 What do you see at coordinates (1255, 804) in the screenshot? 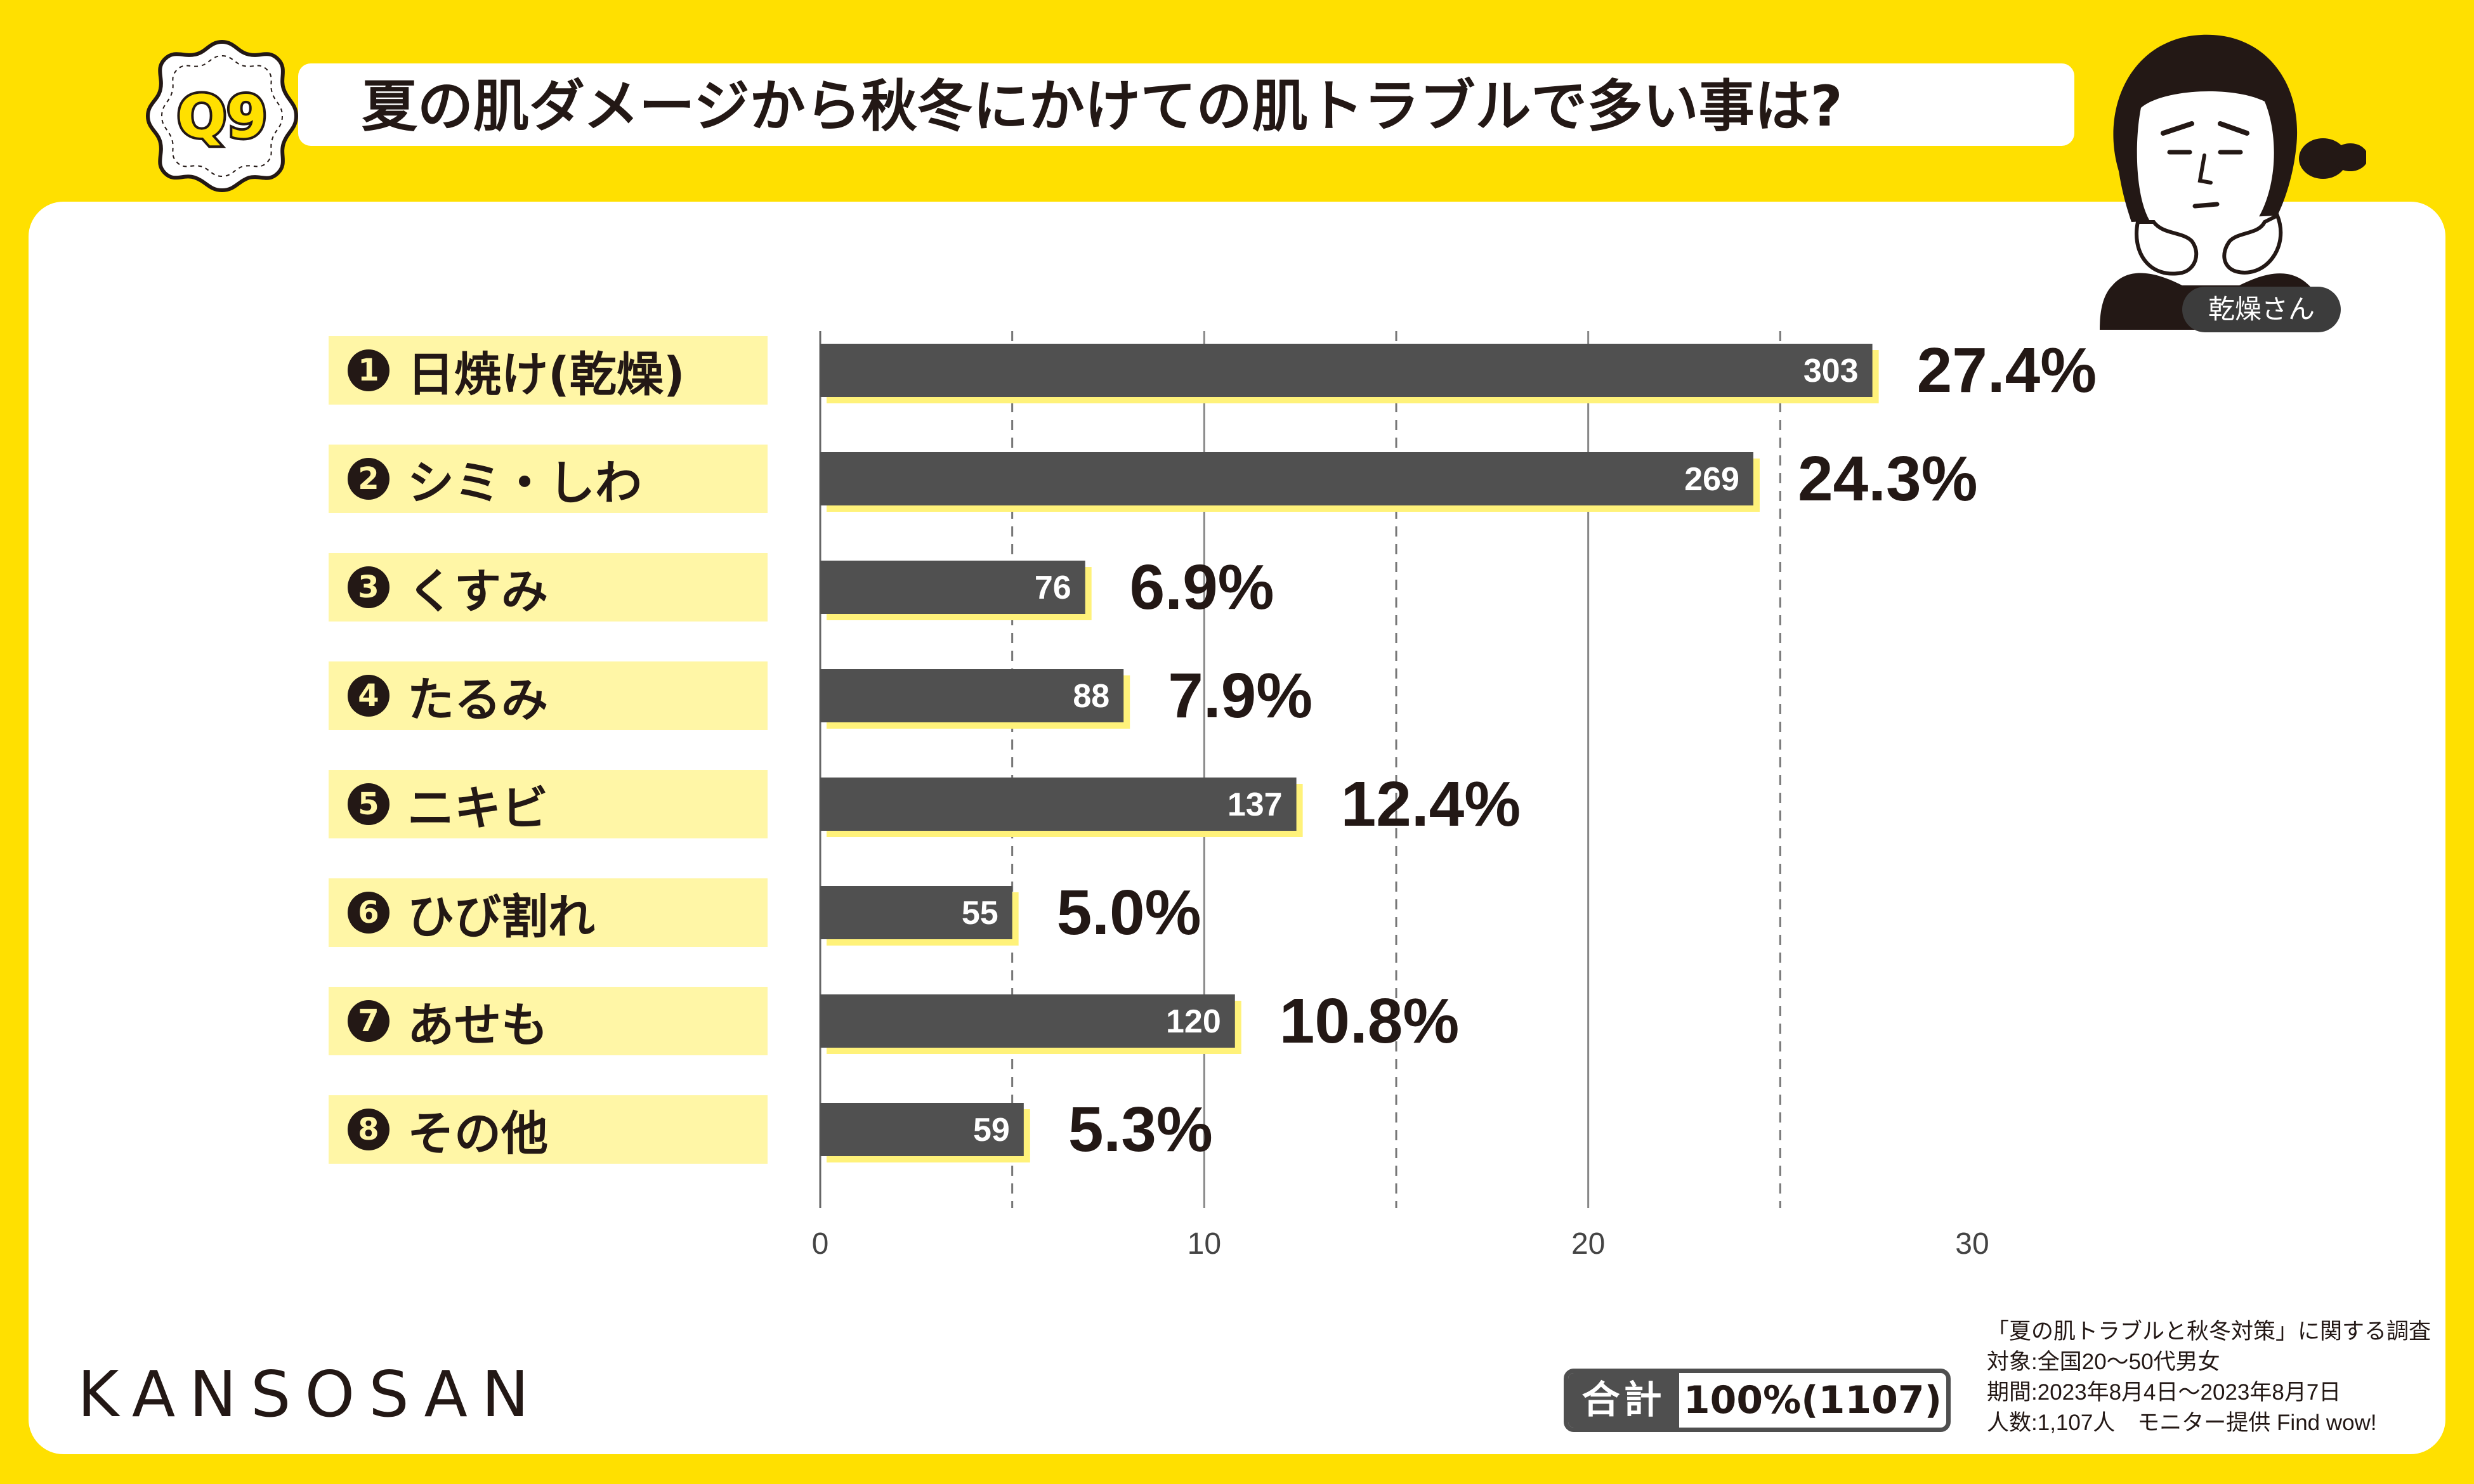
I see `bar-count-label: 137` at bounding box center [1255, 804].